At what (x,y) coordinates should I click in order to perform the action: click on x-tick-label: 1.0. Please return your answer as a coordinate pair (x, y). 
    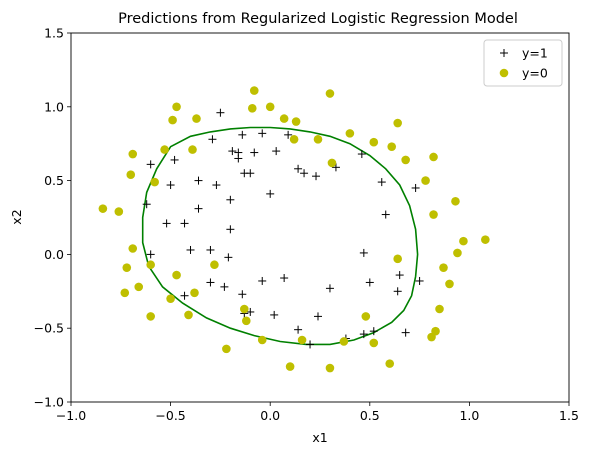
    Looking at the image, I should click on (469, 415).